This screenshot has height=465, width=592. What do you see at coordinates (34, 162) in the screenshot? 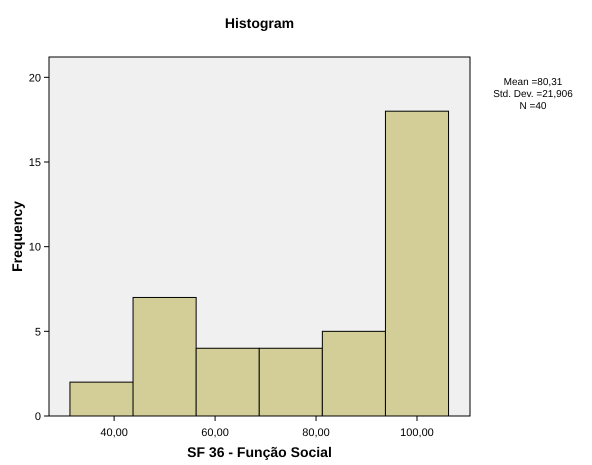
I see `y-tick-label: 15` at bounding box center [34, 162].